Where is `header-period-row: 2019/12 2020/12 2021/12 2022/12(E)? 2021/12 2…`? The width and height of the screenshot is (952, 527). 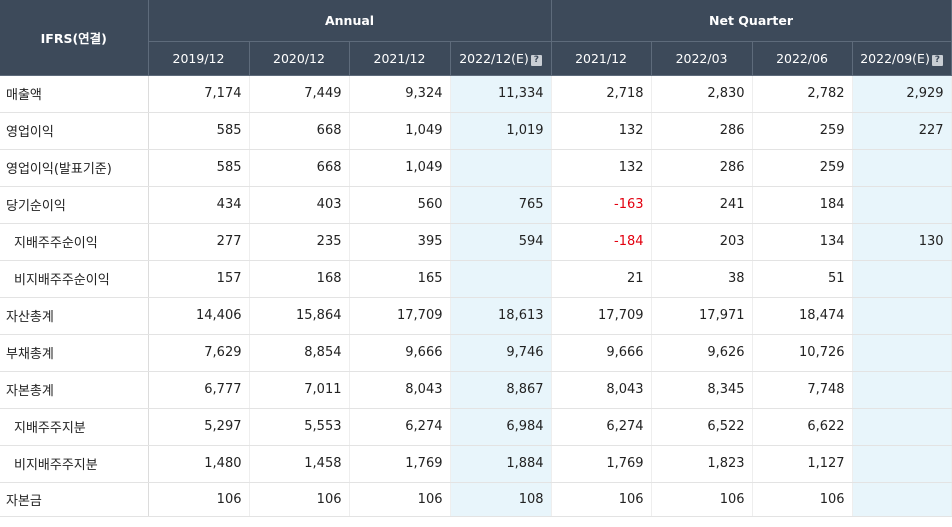 header-period-row: 2019/12 2020/12 2021/12 2022/12(E)? 2021/12 2… is located at coordinates (476, 58).